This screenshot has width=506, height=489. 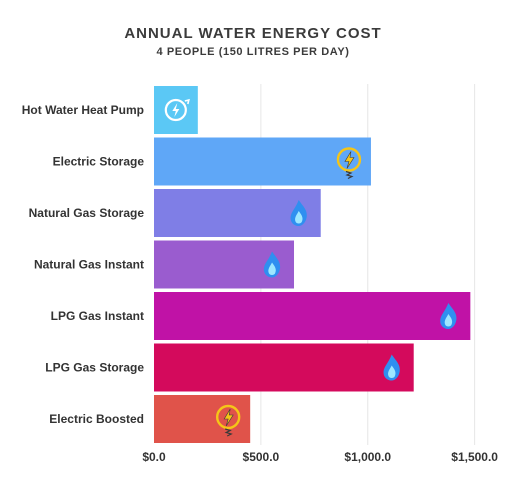 What do you see at coordinates (89, 265) in the screenshot?
I see `category-label: Natural Gas Instant` at bounding box center [89, 265].